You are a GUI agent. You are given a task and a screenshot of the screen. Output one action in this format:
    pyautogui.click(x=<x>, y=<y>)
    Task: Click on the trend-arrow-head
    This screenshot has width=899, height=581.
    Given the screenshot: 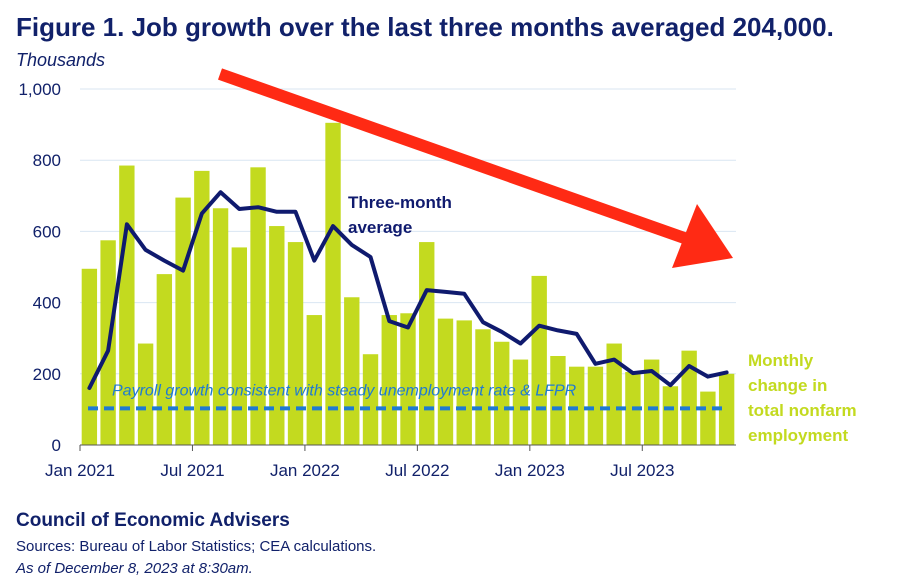 What is the action you would take?
    pyautogui.click(x=702, y=236)
    